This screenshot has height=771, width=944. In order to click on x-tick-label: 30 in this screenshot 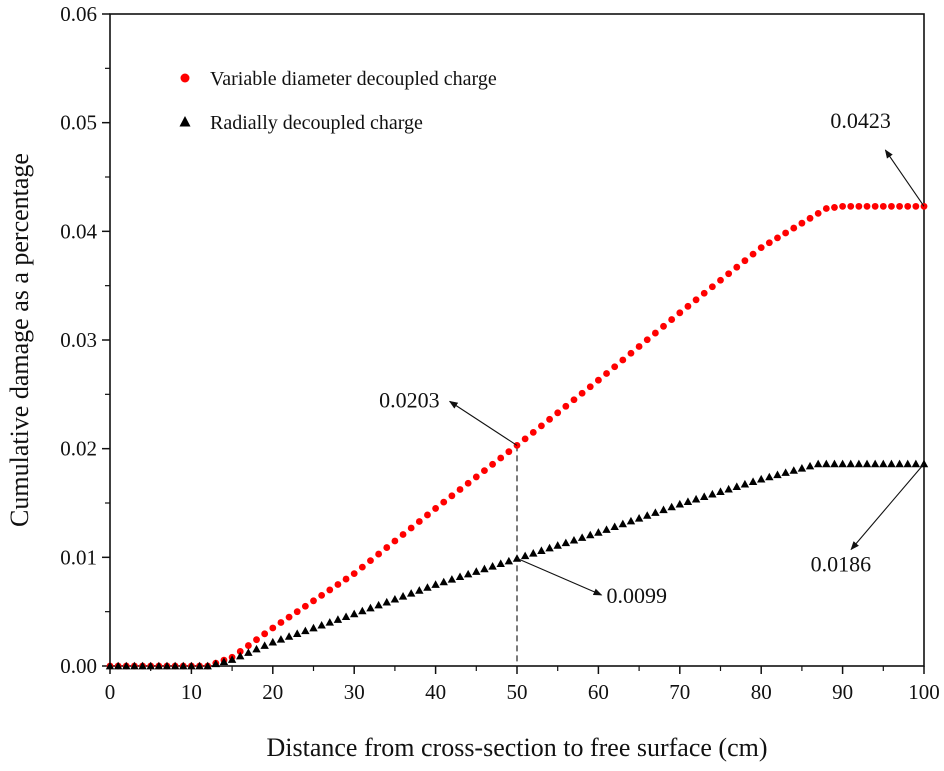, I will do `click(354, 692)`.